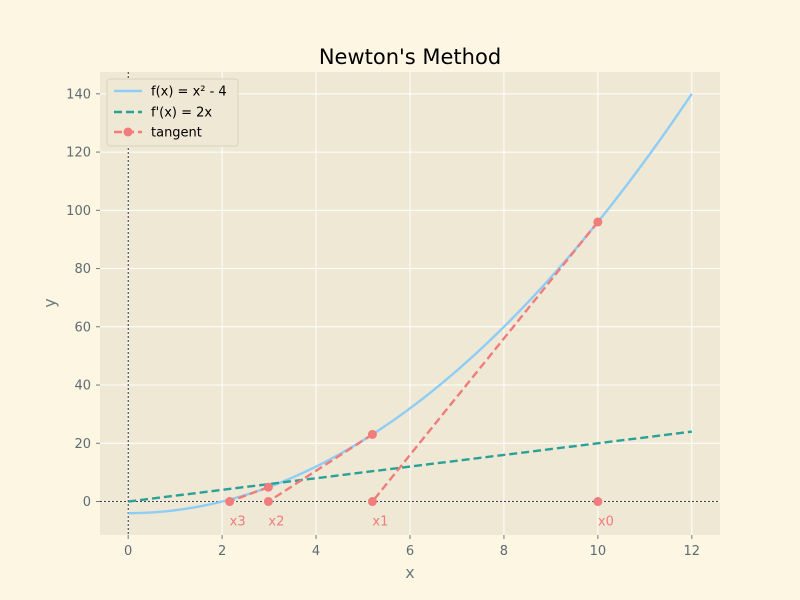 This screenshot has height=600, width=800. I want to click on y-tick-label: 100, so click(78, 211).